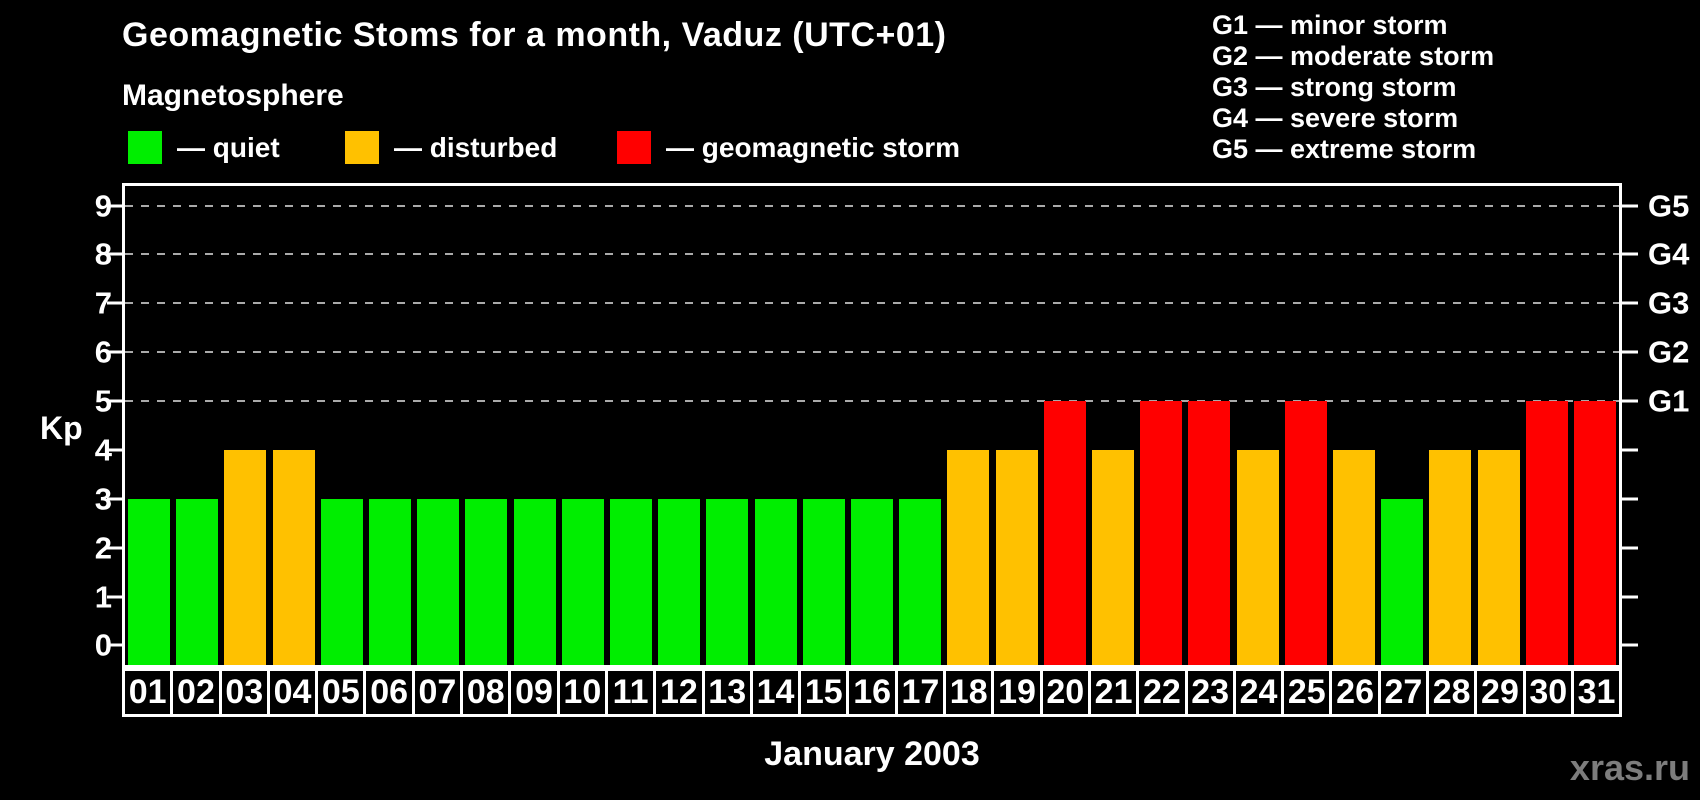 The width and height of the screenshot is (1700, 800). I want to click on g-legend-line-3: G3 — strong storm, so click(1334, 87).